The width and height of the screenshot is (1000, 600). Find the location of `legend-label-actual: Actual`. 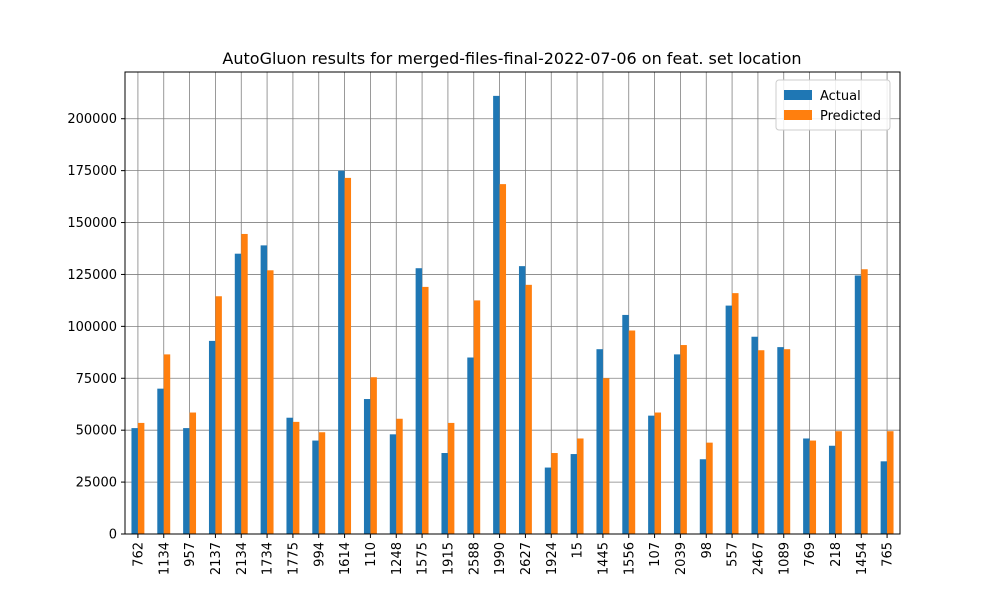

legend-label-actual: Actual is located at coordinates (840, 96).